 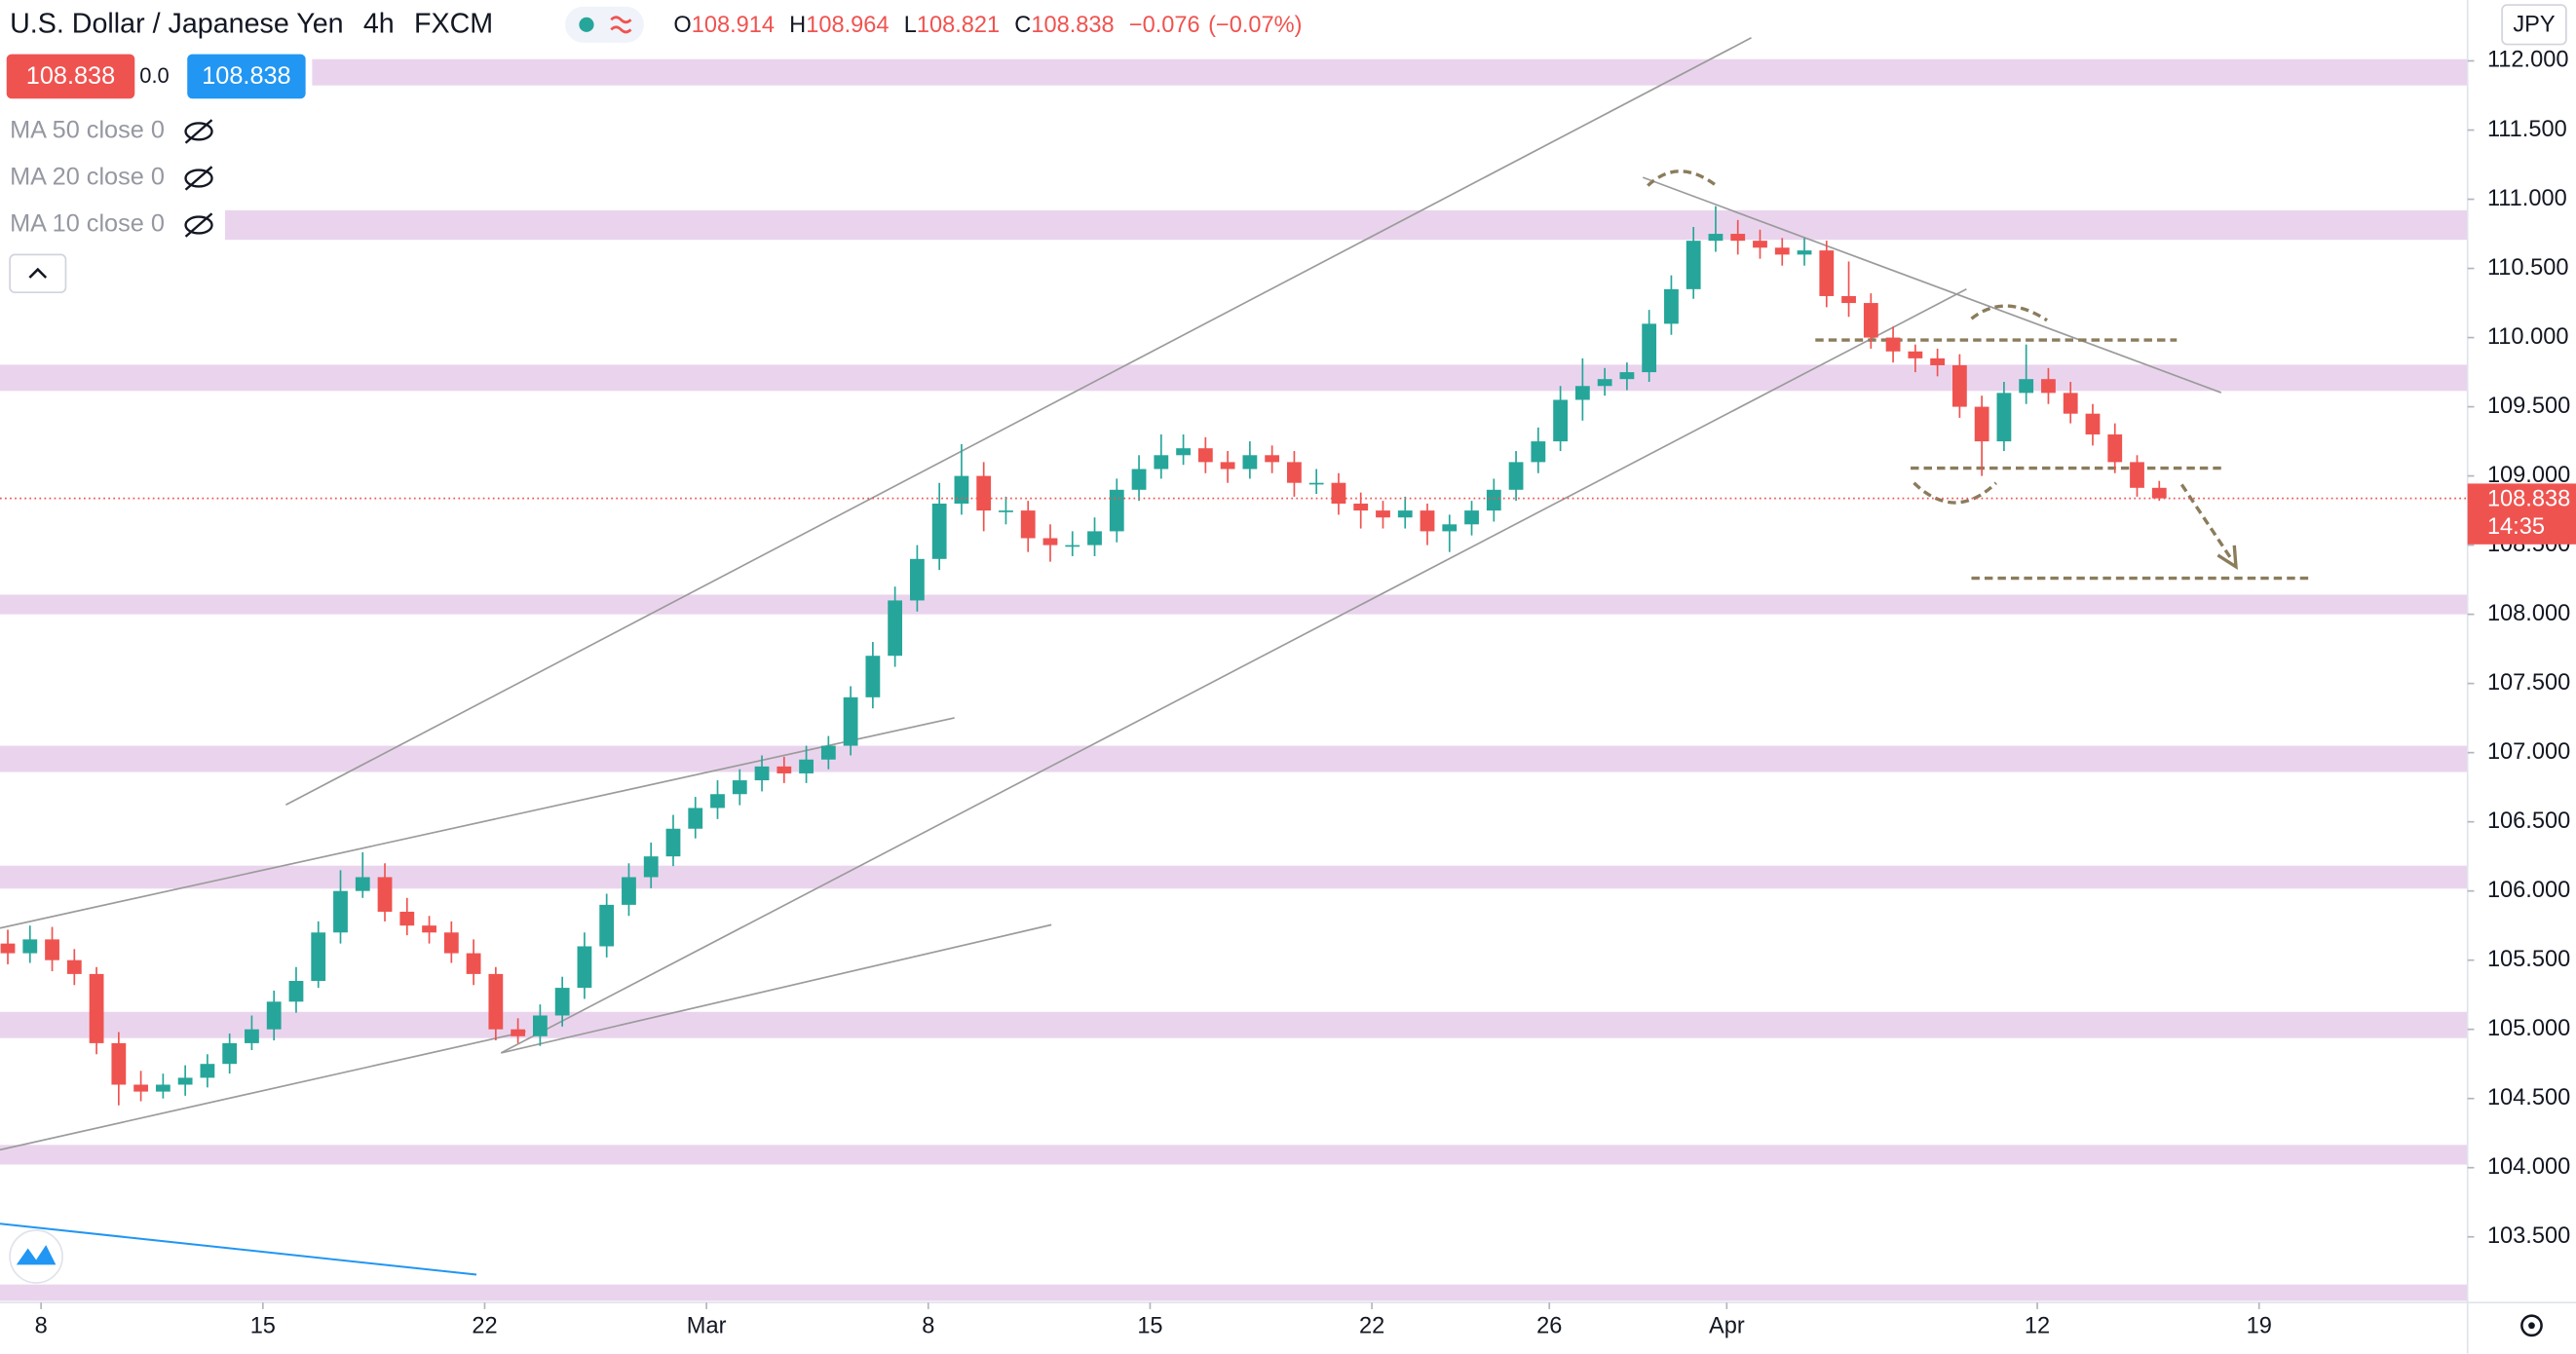 I want to click on spread: 0.0, so click(x=154, y=76).